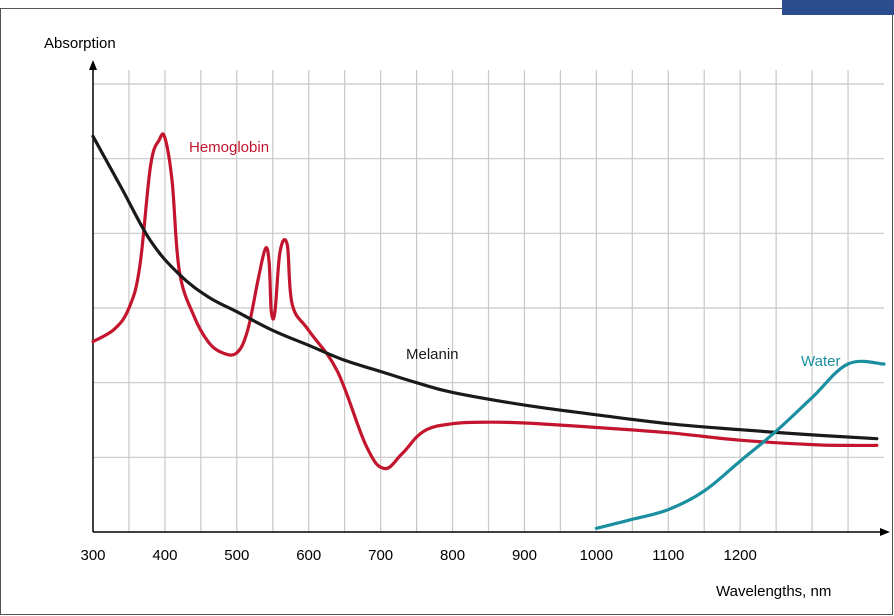 The height and width of the screenshot is (616, 894). What do you see at coordinates (418, 555) in the screenshot?
I see `x-tick-labels: 300 400 500 600 700 800 900 1000 1100 1200` at bounding box center [418, 555].